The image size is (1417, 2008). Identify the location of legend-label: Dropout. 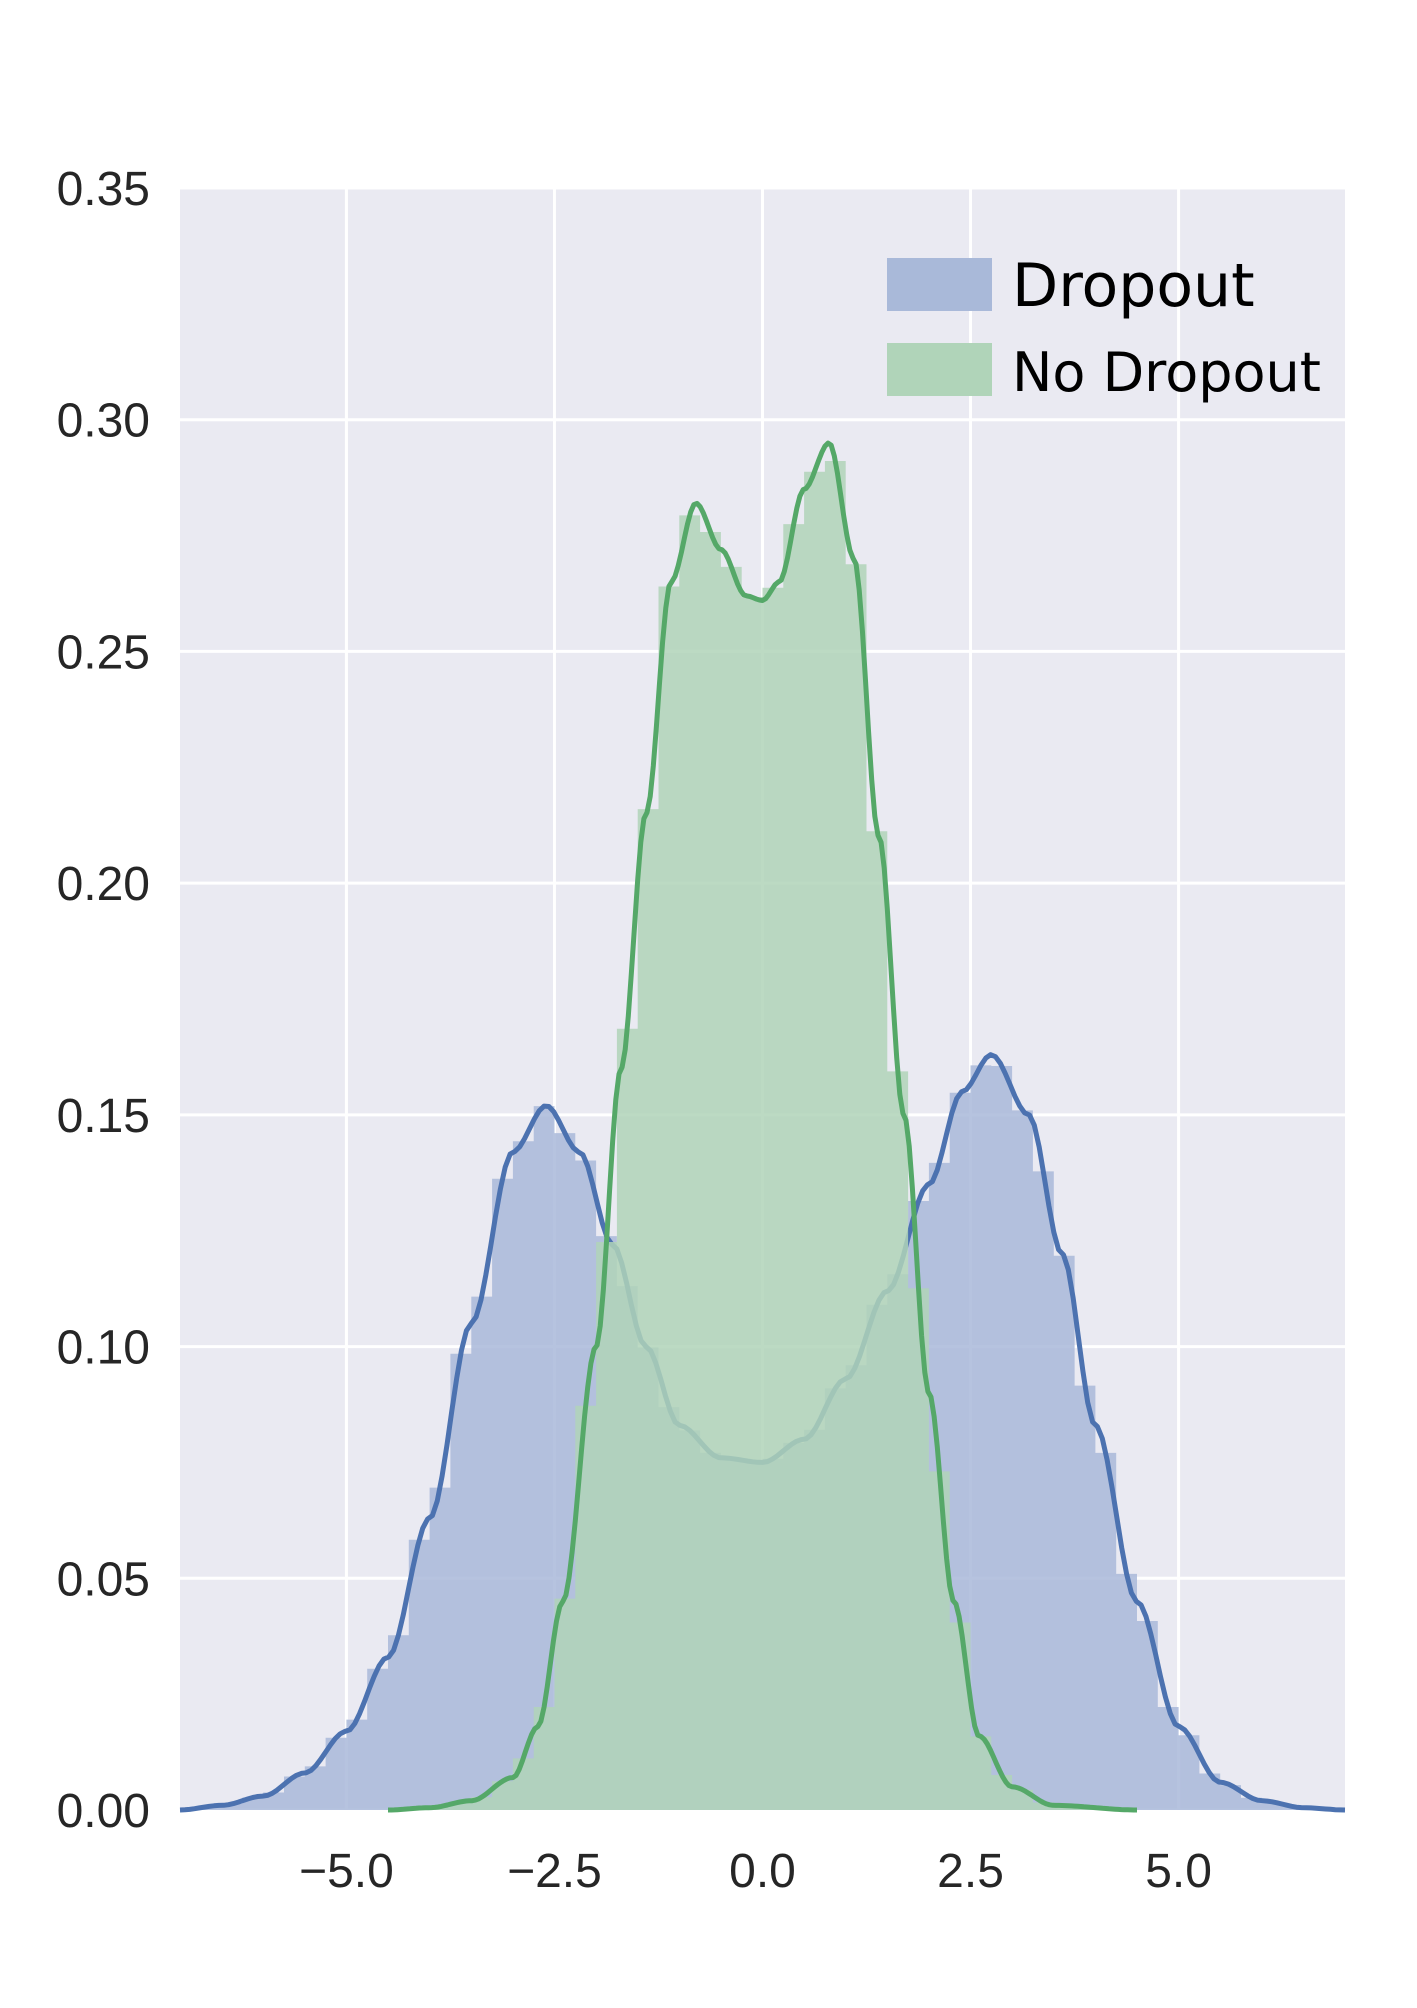
(1133, 286).